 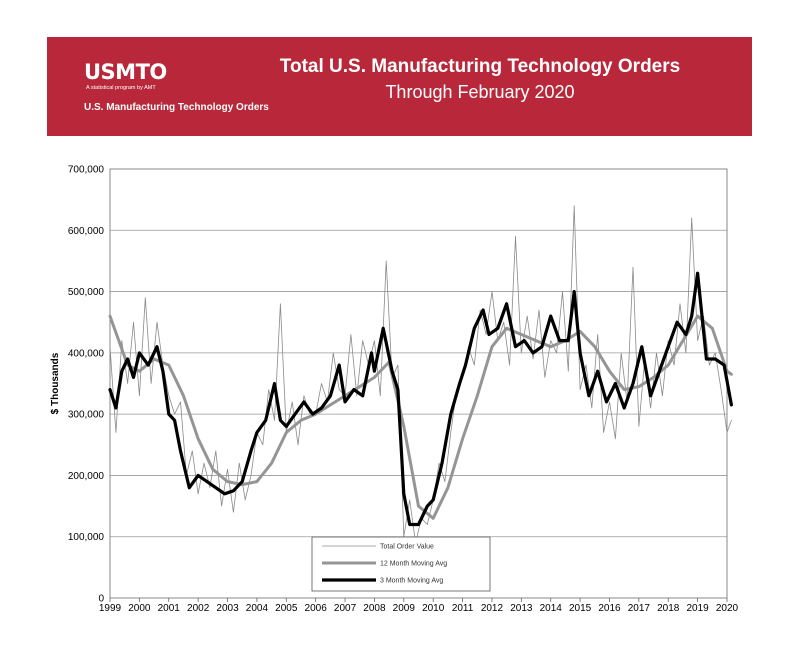 I want to click on y-tick-label: 400,000, so click(x=86, y=353).